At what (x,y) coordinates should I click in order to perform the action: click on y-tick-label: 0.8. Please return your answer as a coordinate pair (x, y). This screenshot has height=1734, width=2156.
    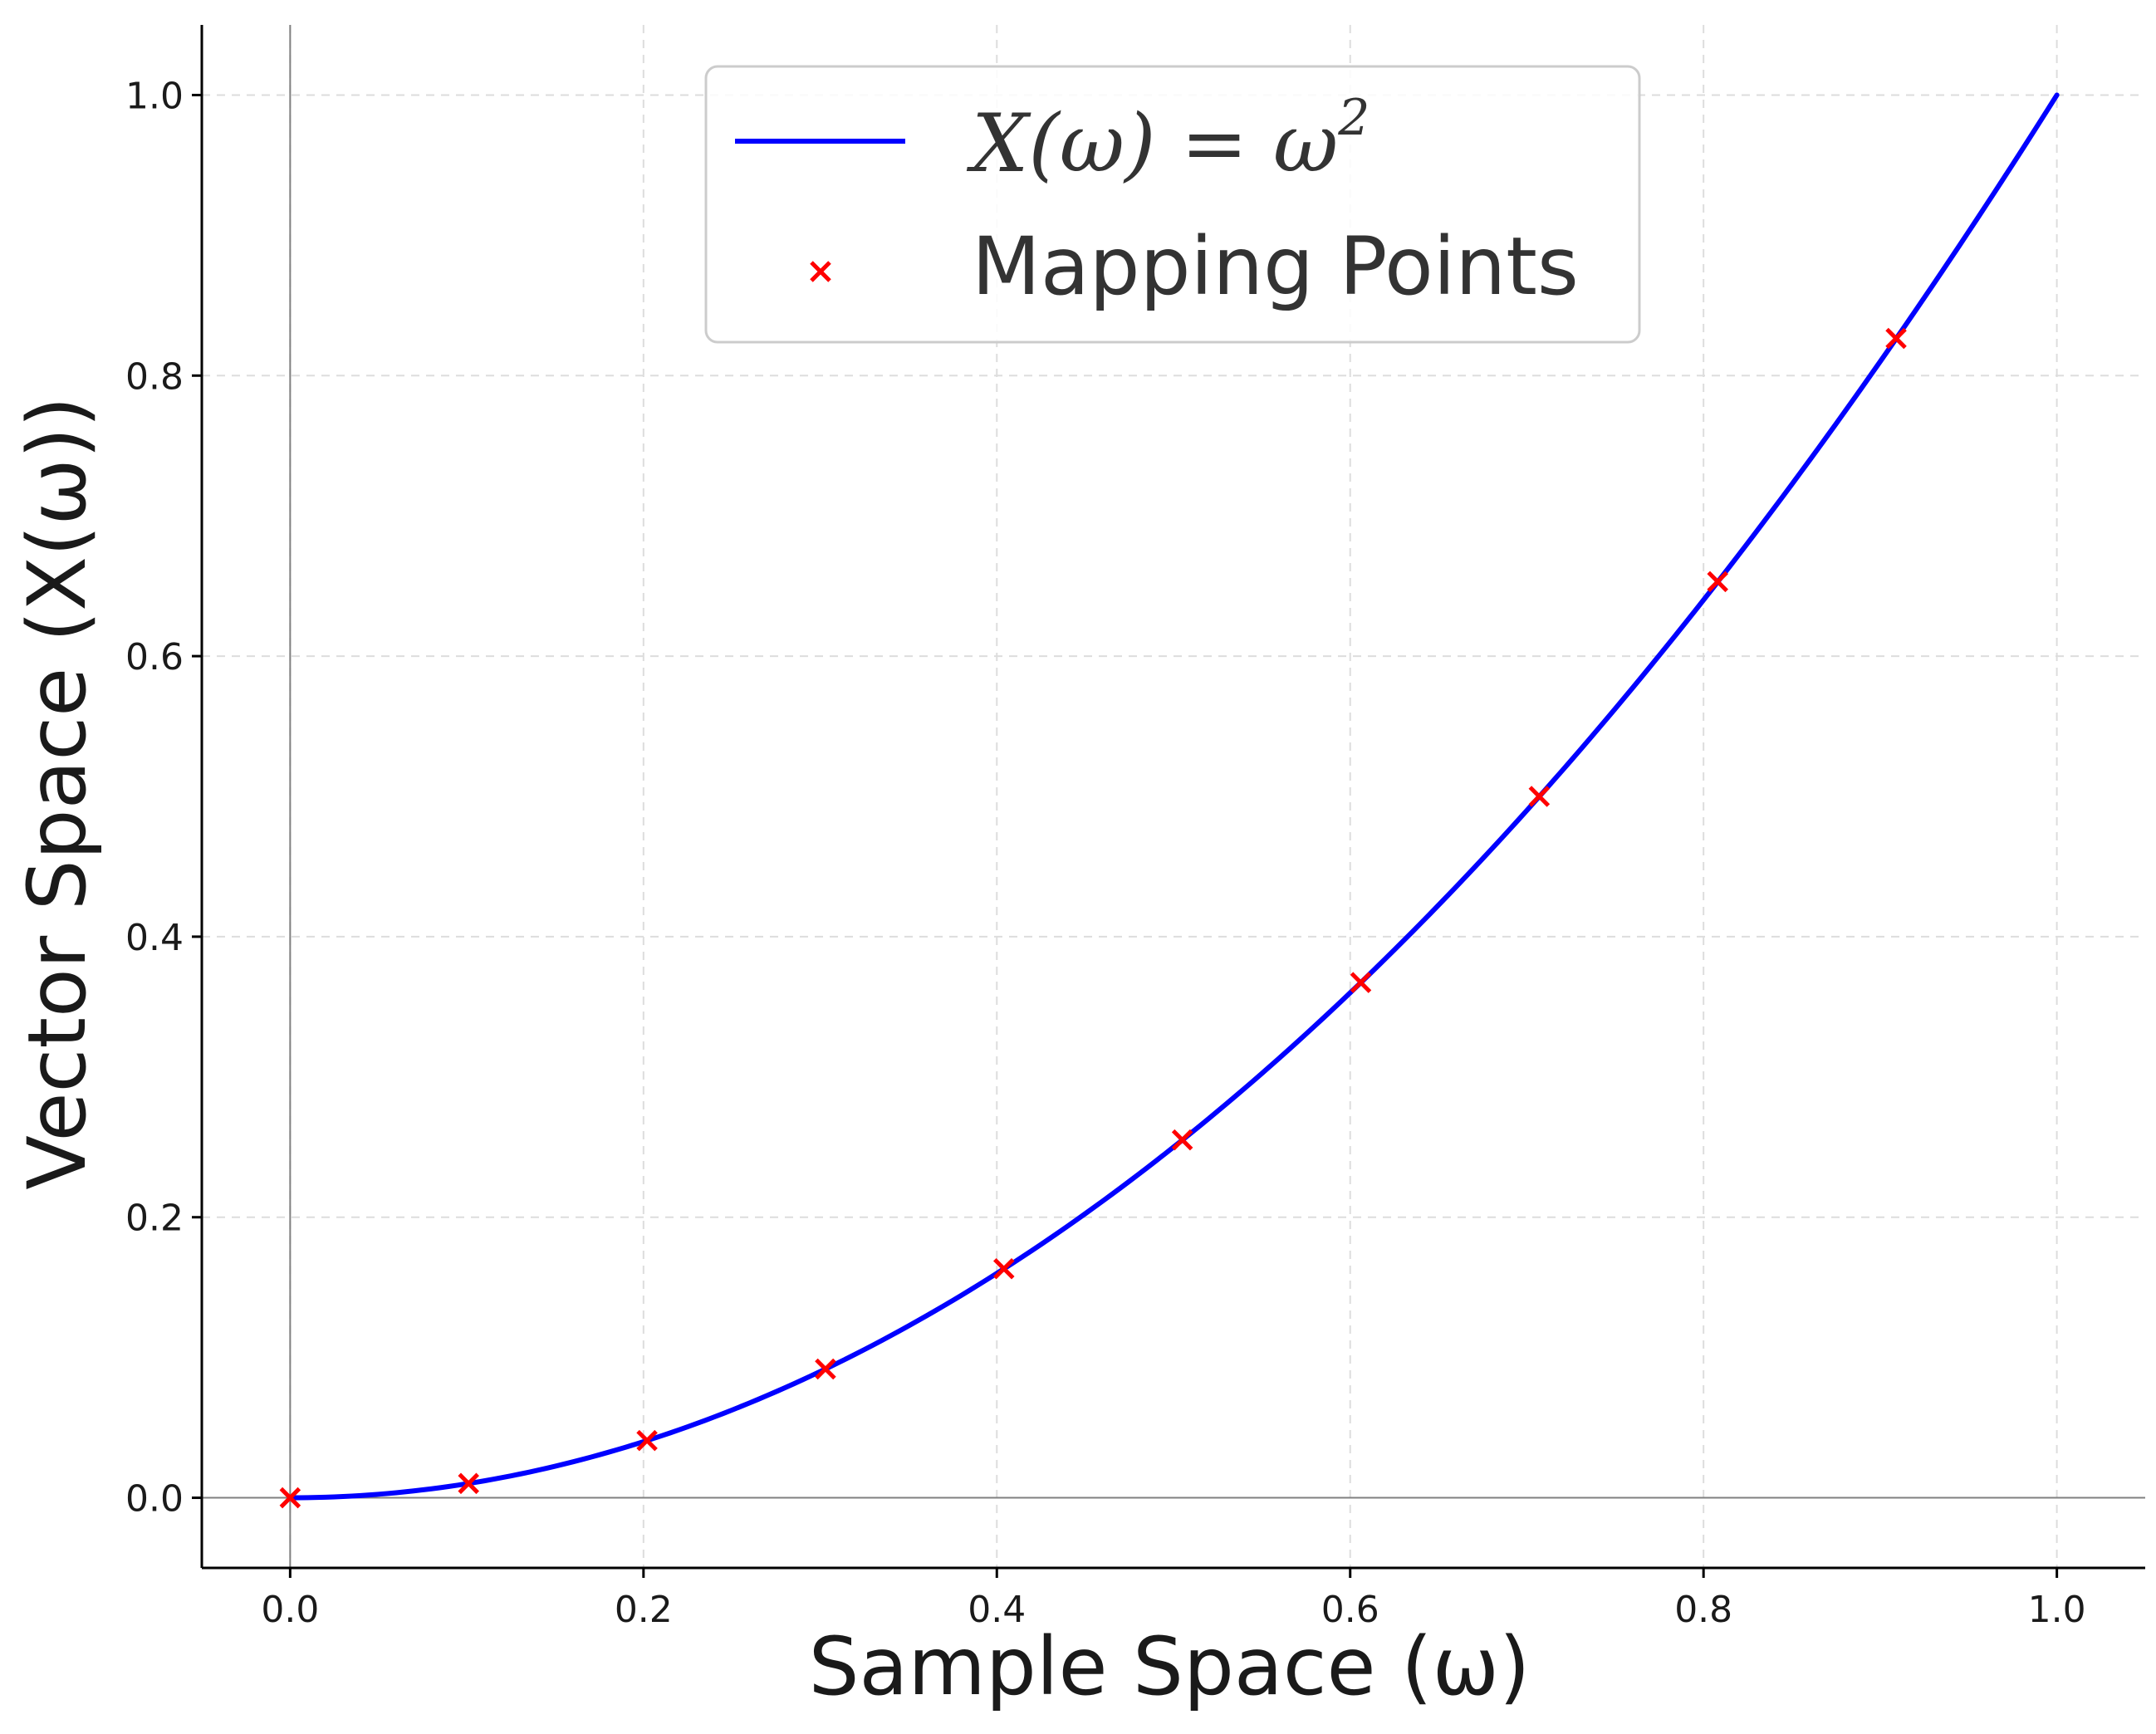
    Looking at the image, I should click on (154, 376).